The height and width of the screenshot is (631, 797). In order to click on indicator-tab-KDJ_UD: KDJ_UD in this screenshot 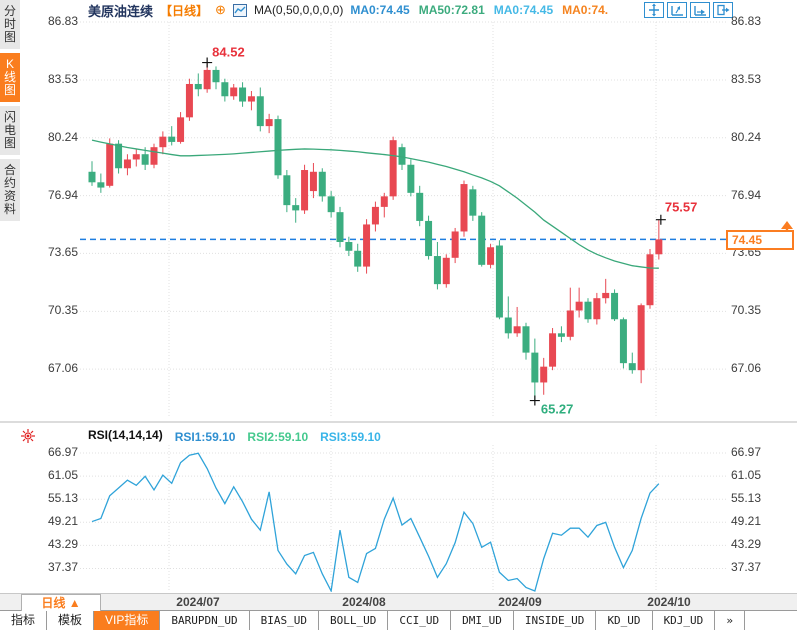, I will do `click(684, 620)`.